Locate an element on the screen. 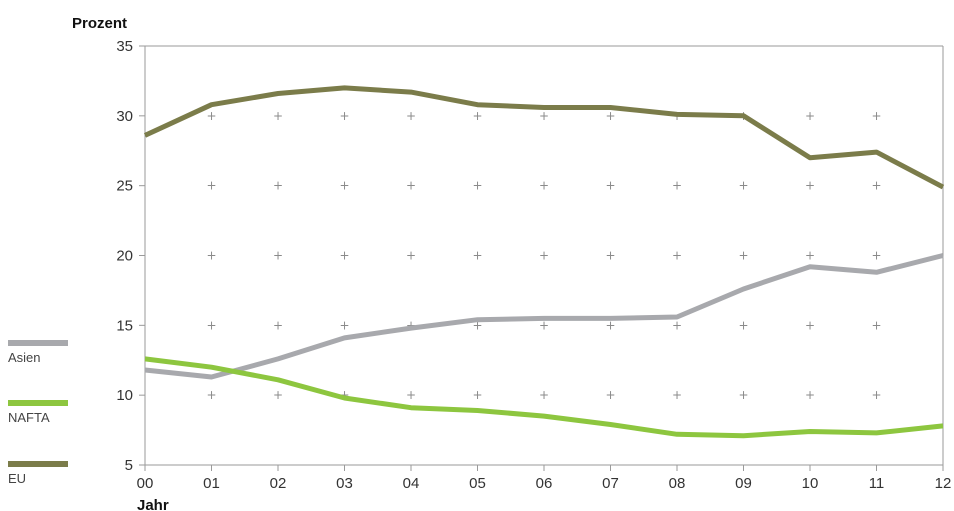 The image size is (954, 511). series-line-nafta is located at coordinates (544, 397).